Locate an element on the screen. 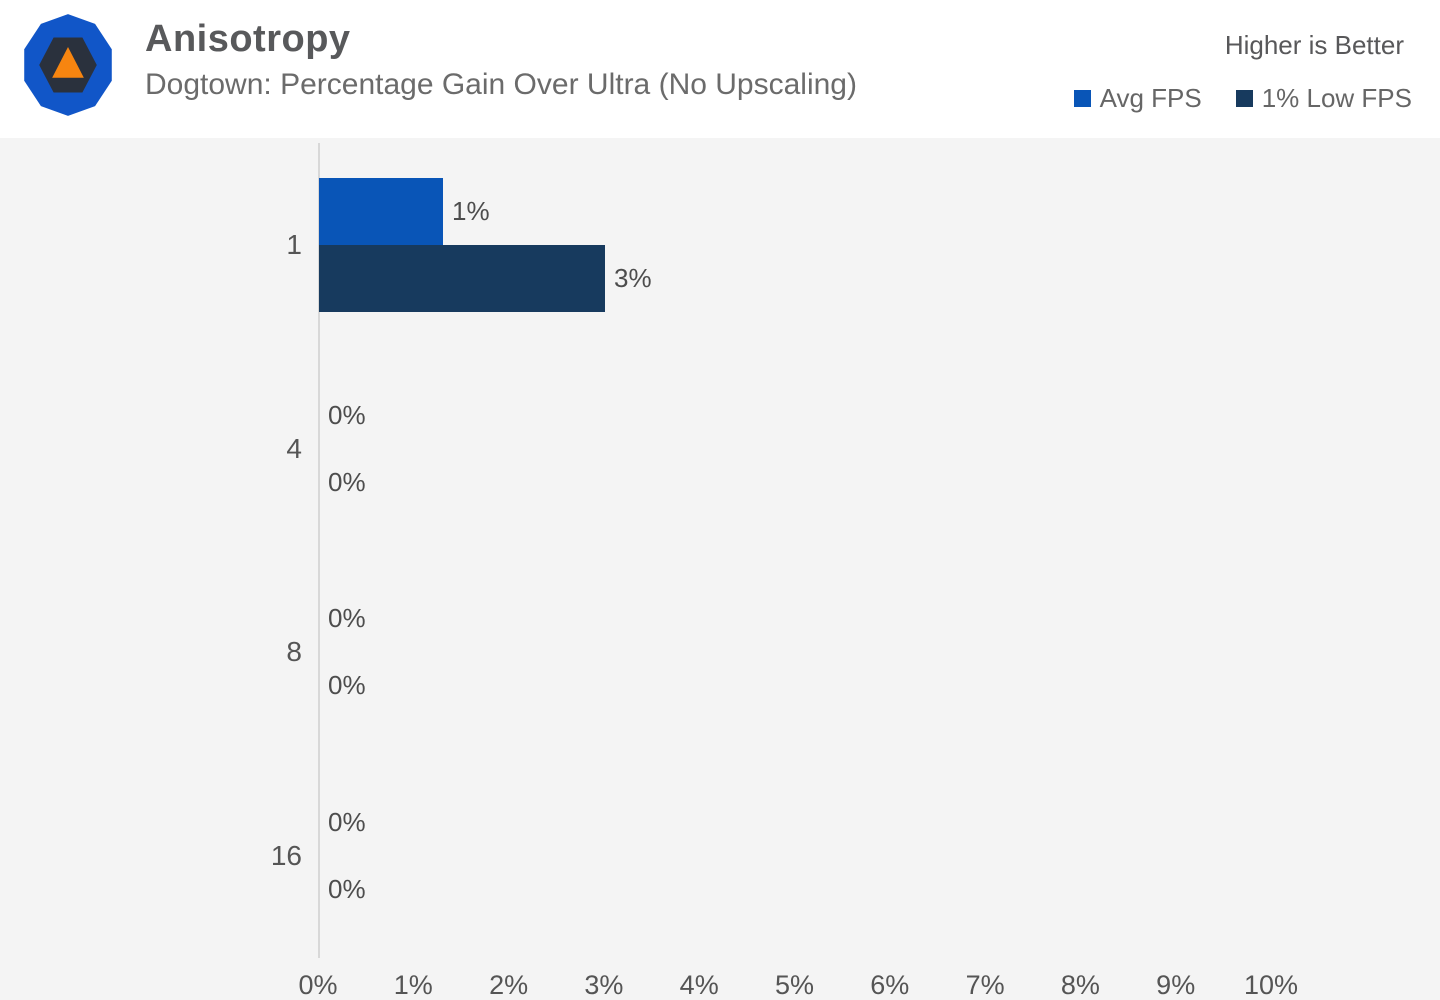  legend-item-1-low-fps: 1% Low FPS is located at coordinates (1323, 98).